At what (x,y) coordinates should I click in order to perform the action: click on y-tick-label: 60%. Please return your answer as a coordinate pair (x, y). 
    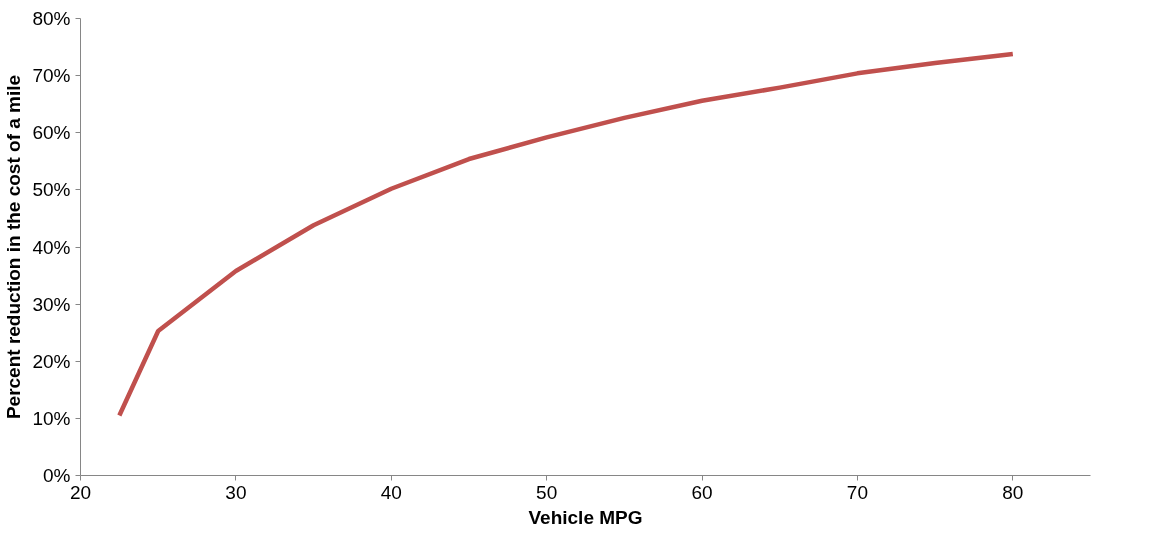
    Looking at the image, I should click on (51, 133).